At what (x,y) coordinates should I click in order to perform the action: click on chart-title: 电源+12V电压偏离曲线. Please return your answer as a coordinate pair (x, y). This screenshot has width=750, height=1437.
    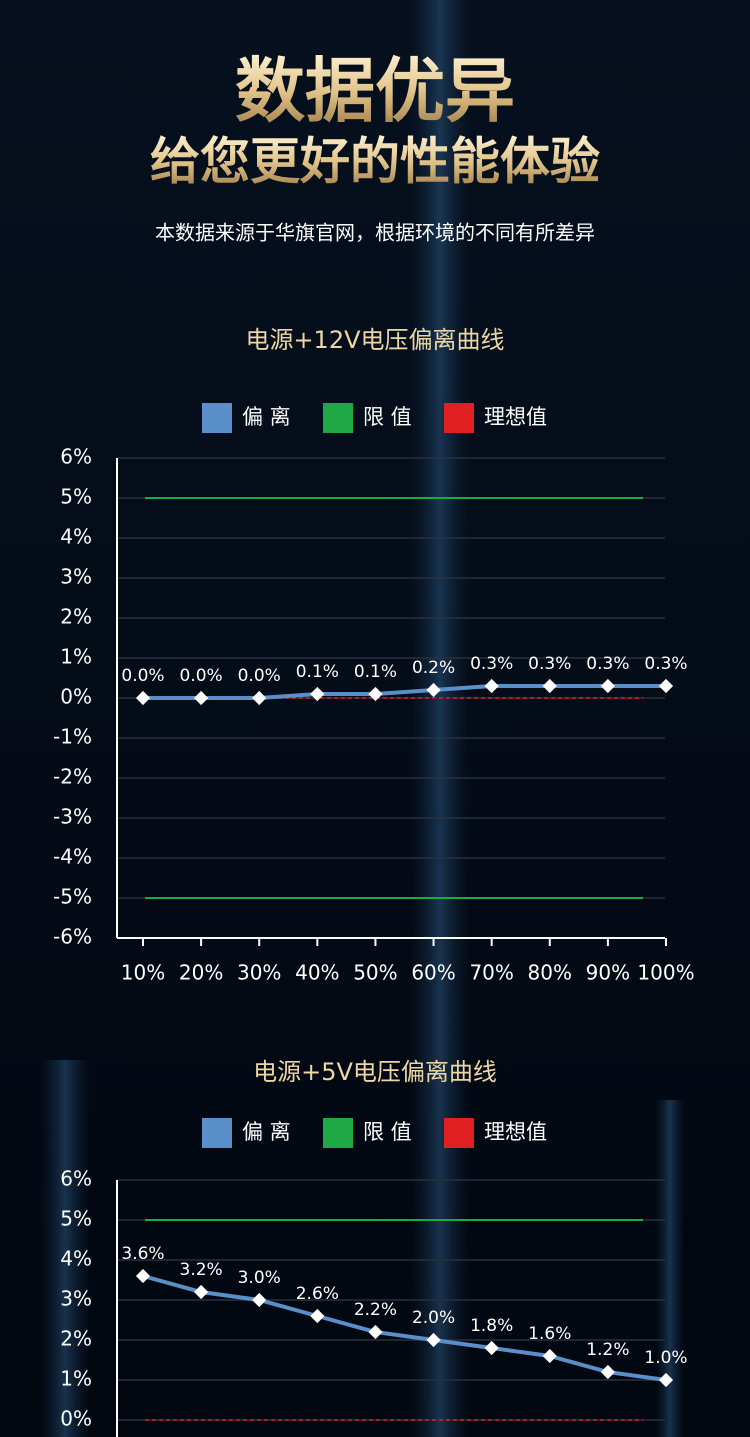
    Looking at the image, I should click on (374, 340).